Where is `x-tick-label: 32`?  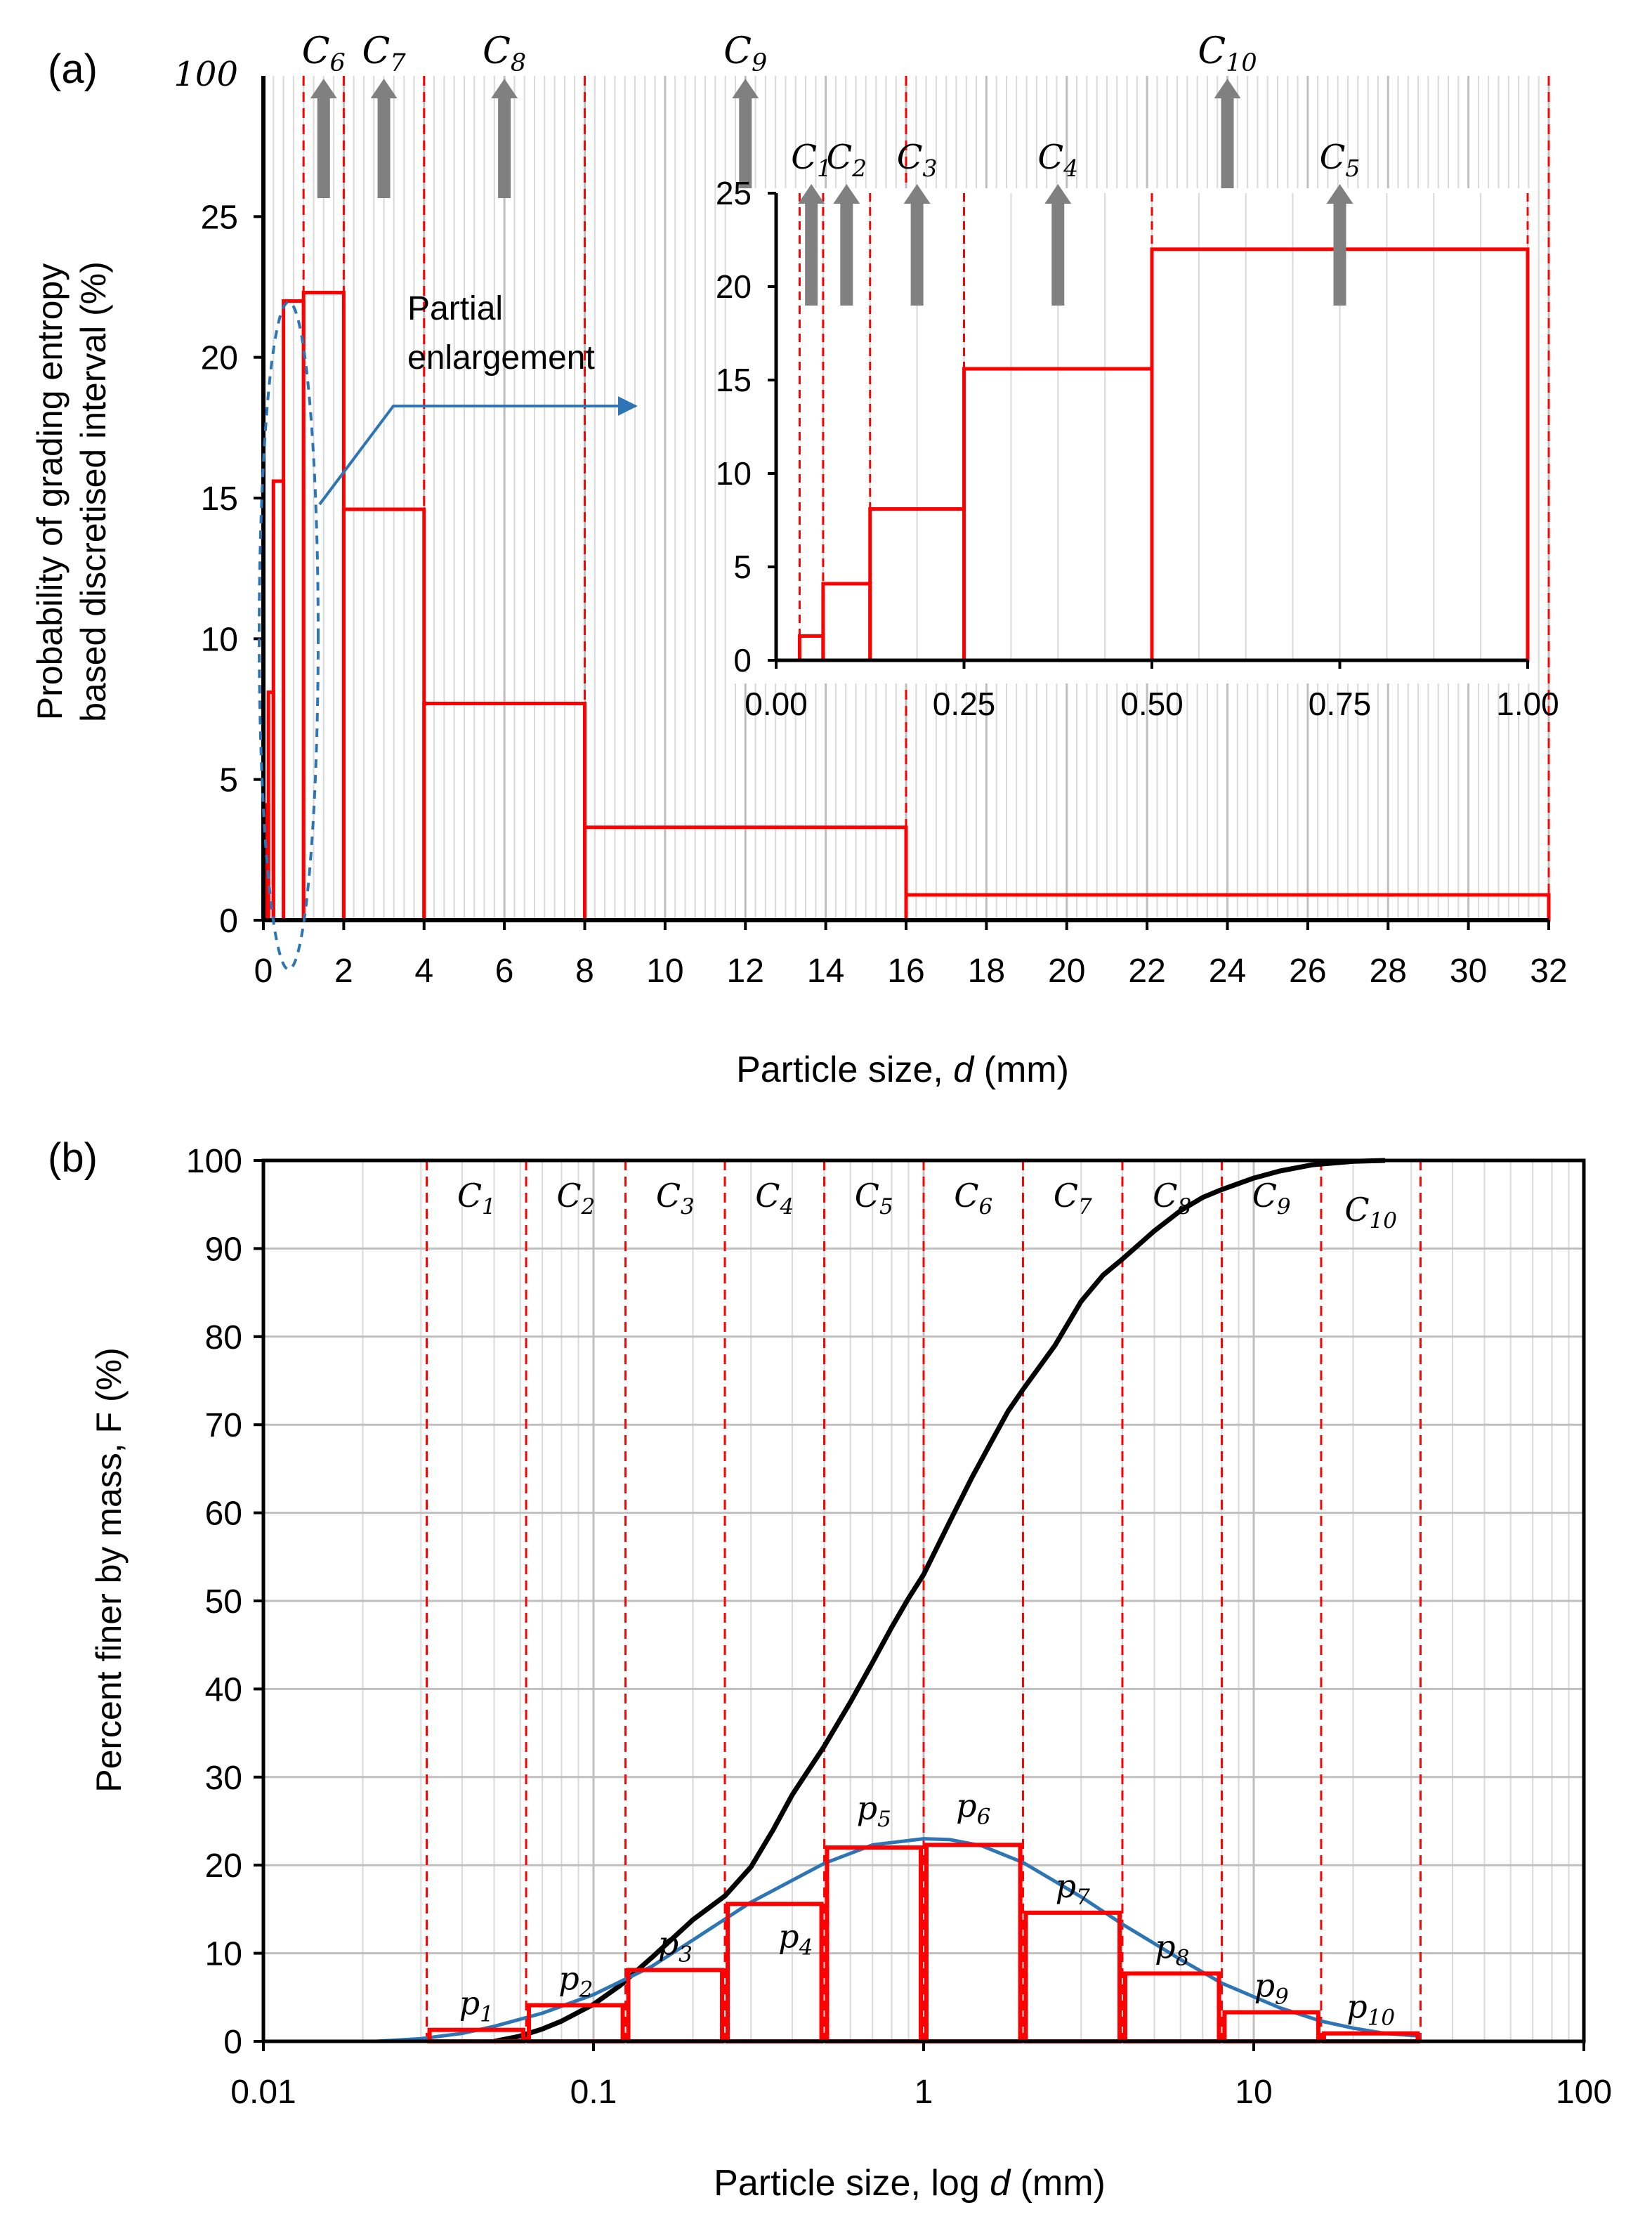 x-tick-label: 32 is located at coordinates (1548, 972).